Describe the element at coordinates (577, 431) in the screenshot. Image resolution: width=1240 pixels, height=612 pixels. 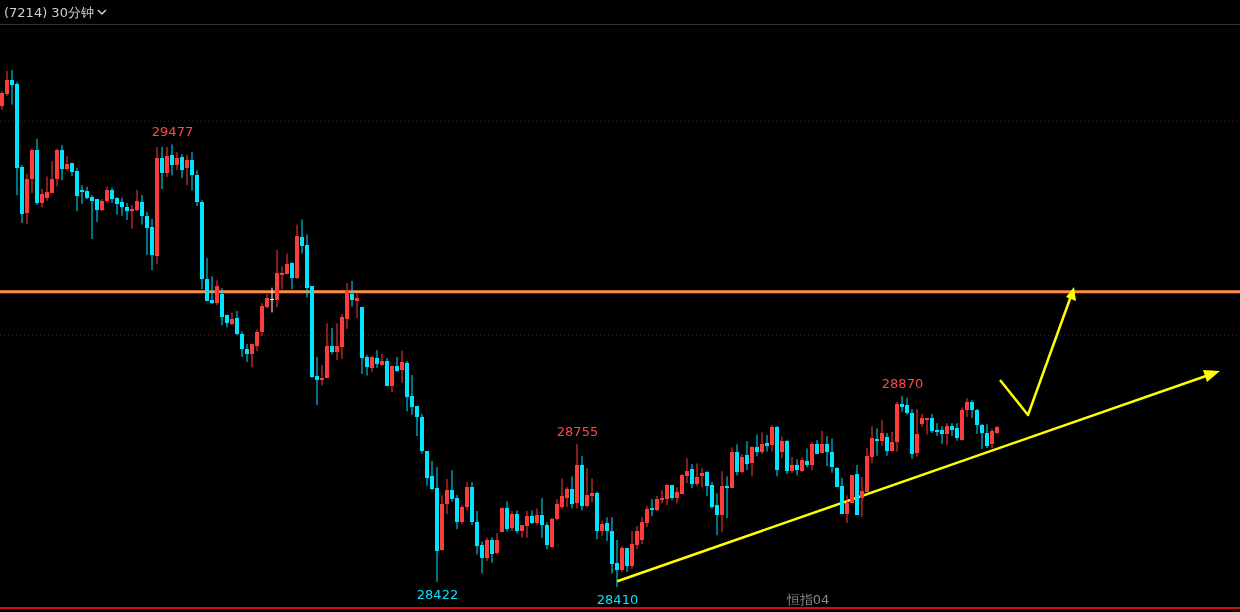
I see `annotation: 28755` at that location.